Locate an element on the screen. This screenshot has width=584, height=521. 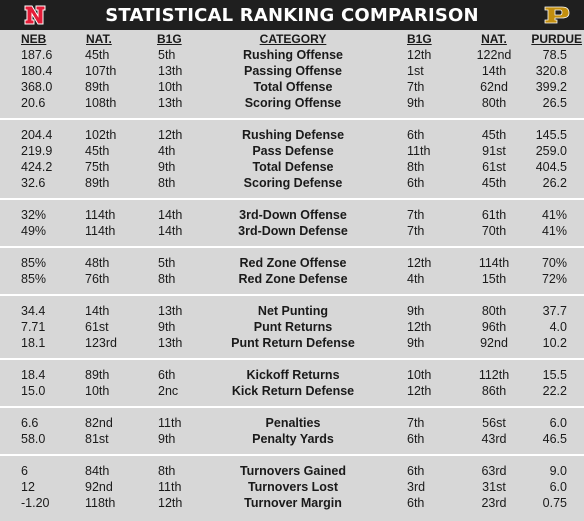
column-header-neb-b1g: B1G is located at coordinates (169, 39).